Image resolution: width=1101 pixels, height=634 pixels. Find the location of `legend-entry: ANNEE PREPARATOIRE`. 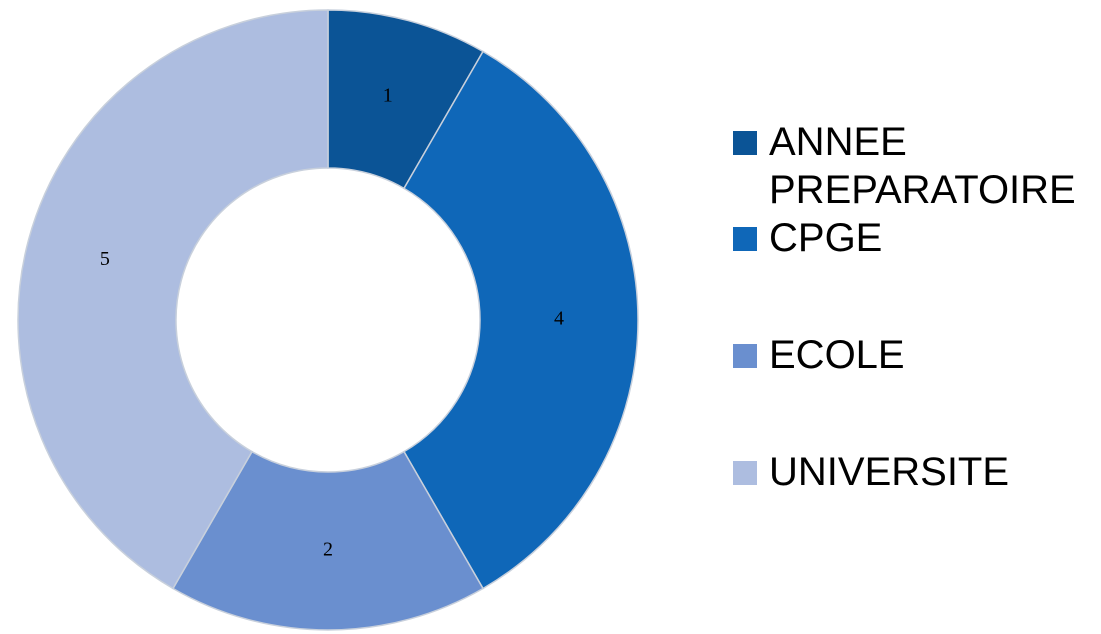

legend-entry: ANNEE PREPARATOIRE is located at coordinates (913, 166).